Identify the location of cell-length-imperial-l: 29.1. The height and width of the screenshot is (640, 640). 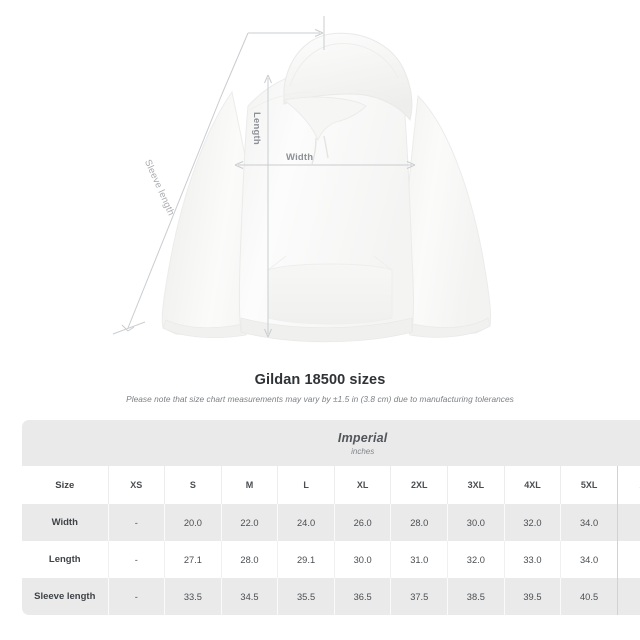
(306, 559).